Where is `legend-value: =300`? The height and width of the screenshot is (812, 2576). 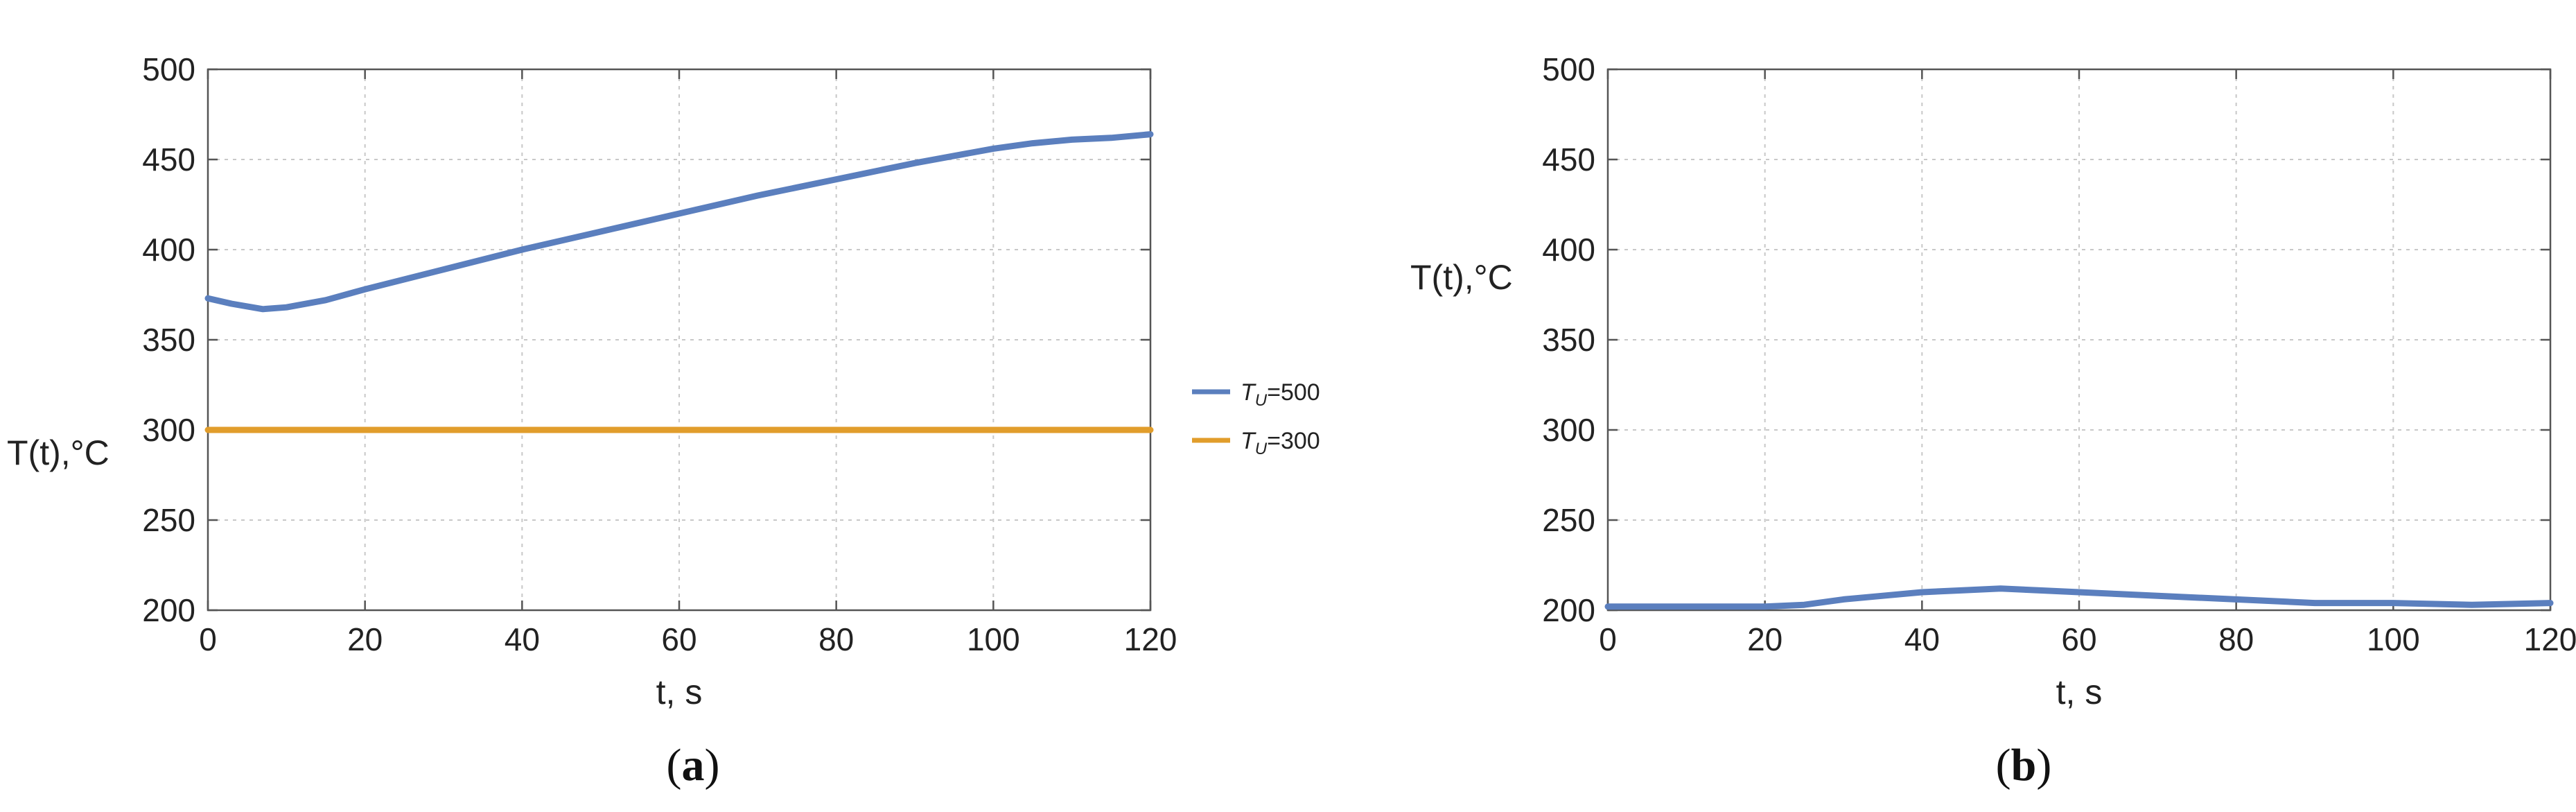 legend-value: =300 is located at coordinates (1293, 441).